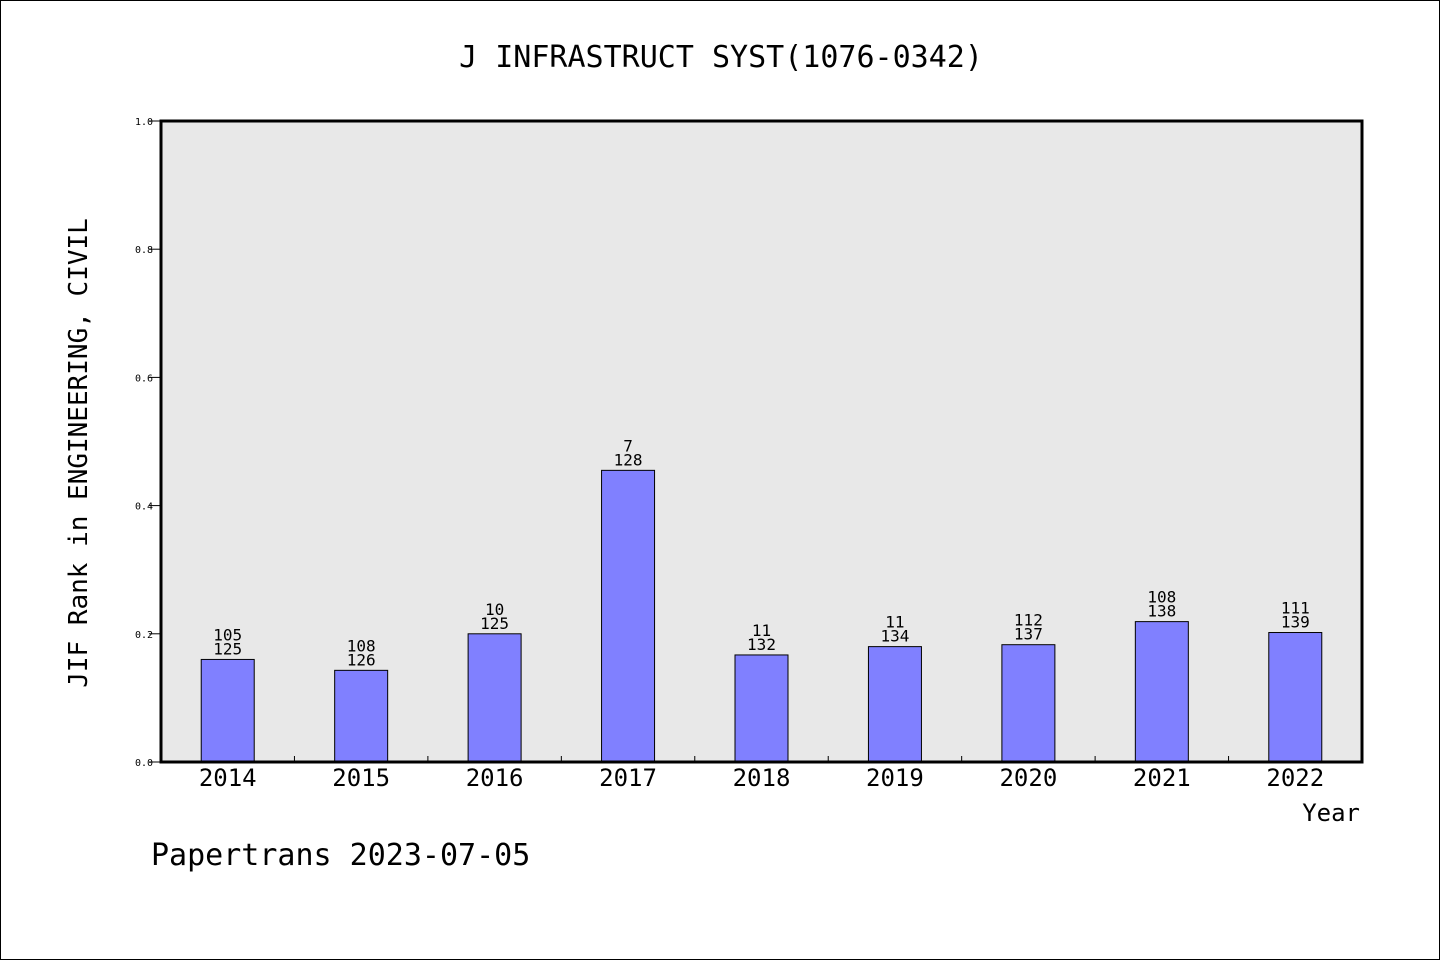 The image size is (1440, 961). I want to click on chart-title: J INFRASTRUCT SYST(1076-0342), so click(721, 57).